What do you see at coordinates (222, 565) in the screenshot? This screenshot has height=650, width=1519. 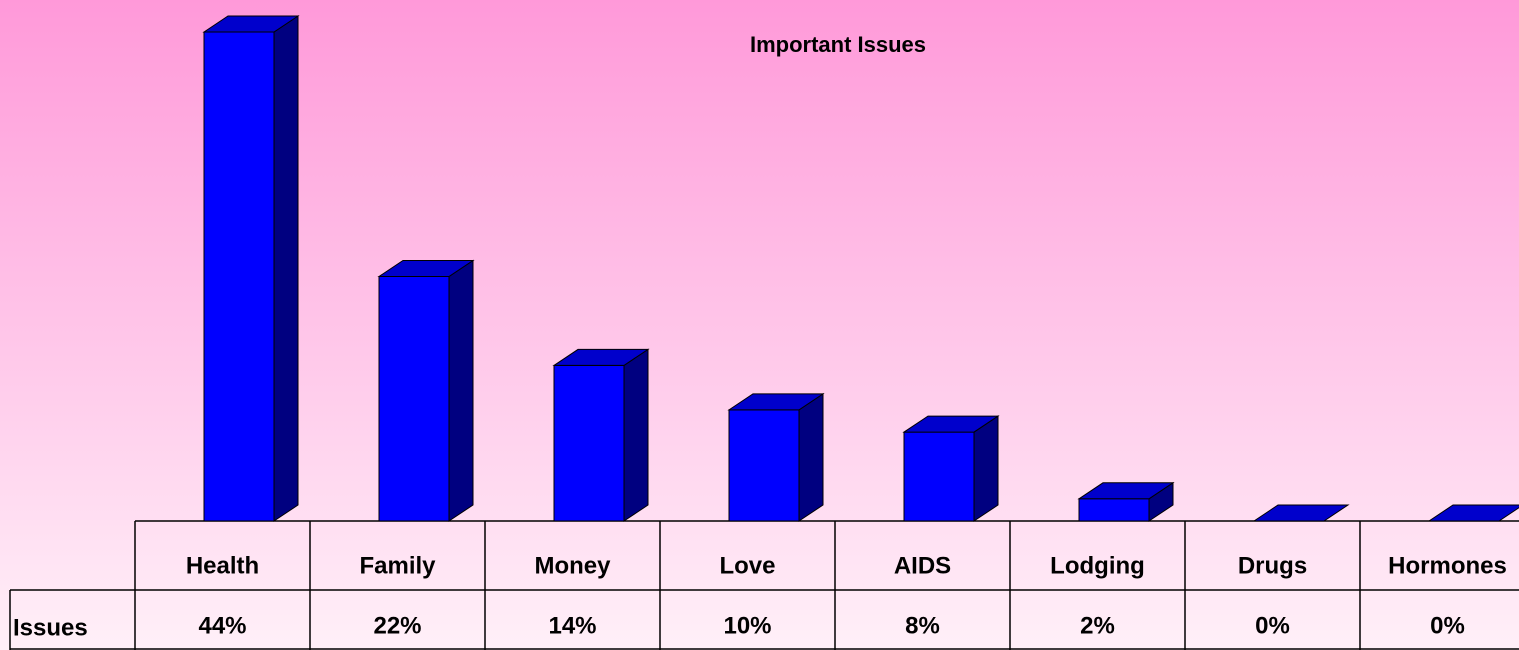 I see `category-label: Health` at bounding box center [222, 565].